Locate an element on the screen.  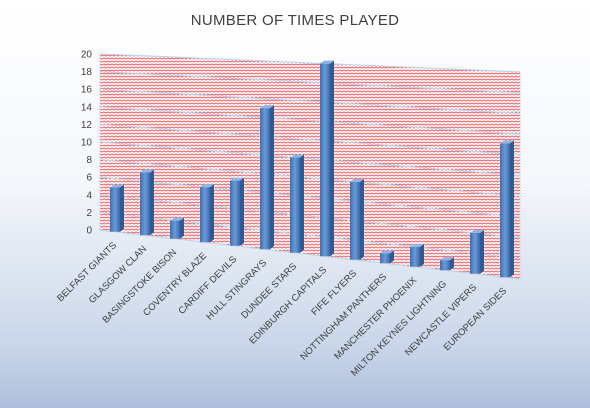
y-tick-label: 8 is located at coordinates (89, 160).